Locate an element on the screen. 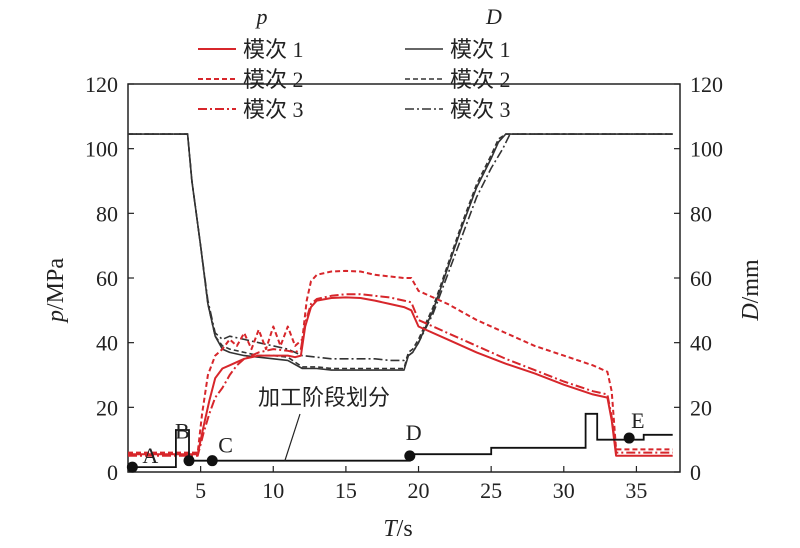 This screenshot has height=548, width=800. legend-label-p-1: 模次 1 is located at coordinates (273, 49).